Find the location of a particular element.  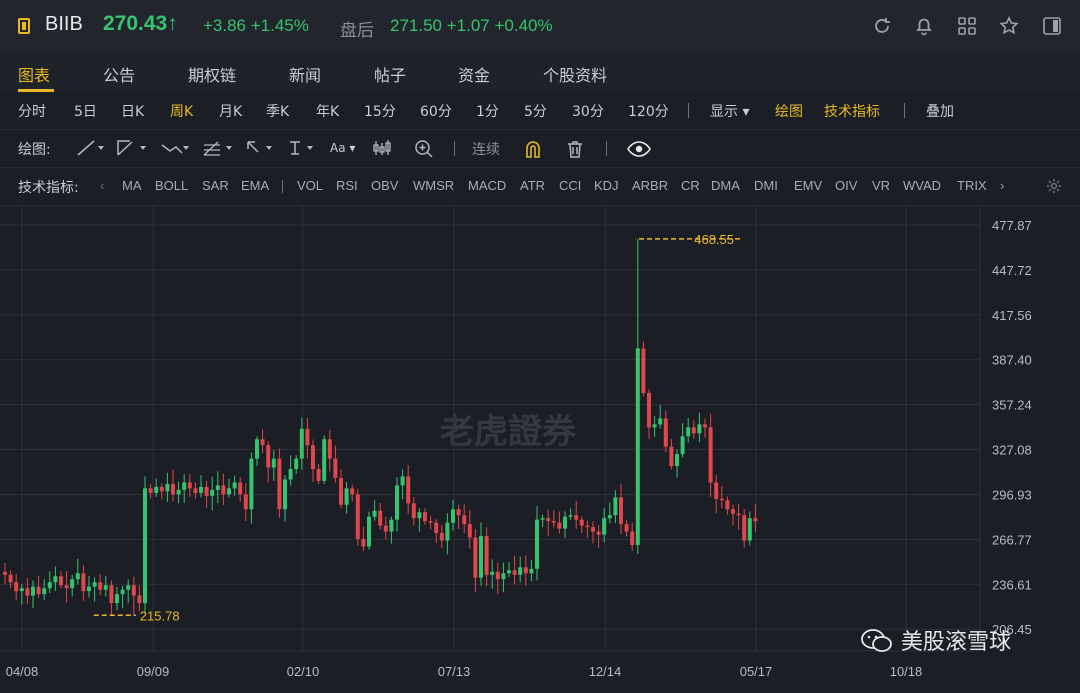

ray-tool-icon is located at coordinates (133, 148).